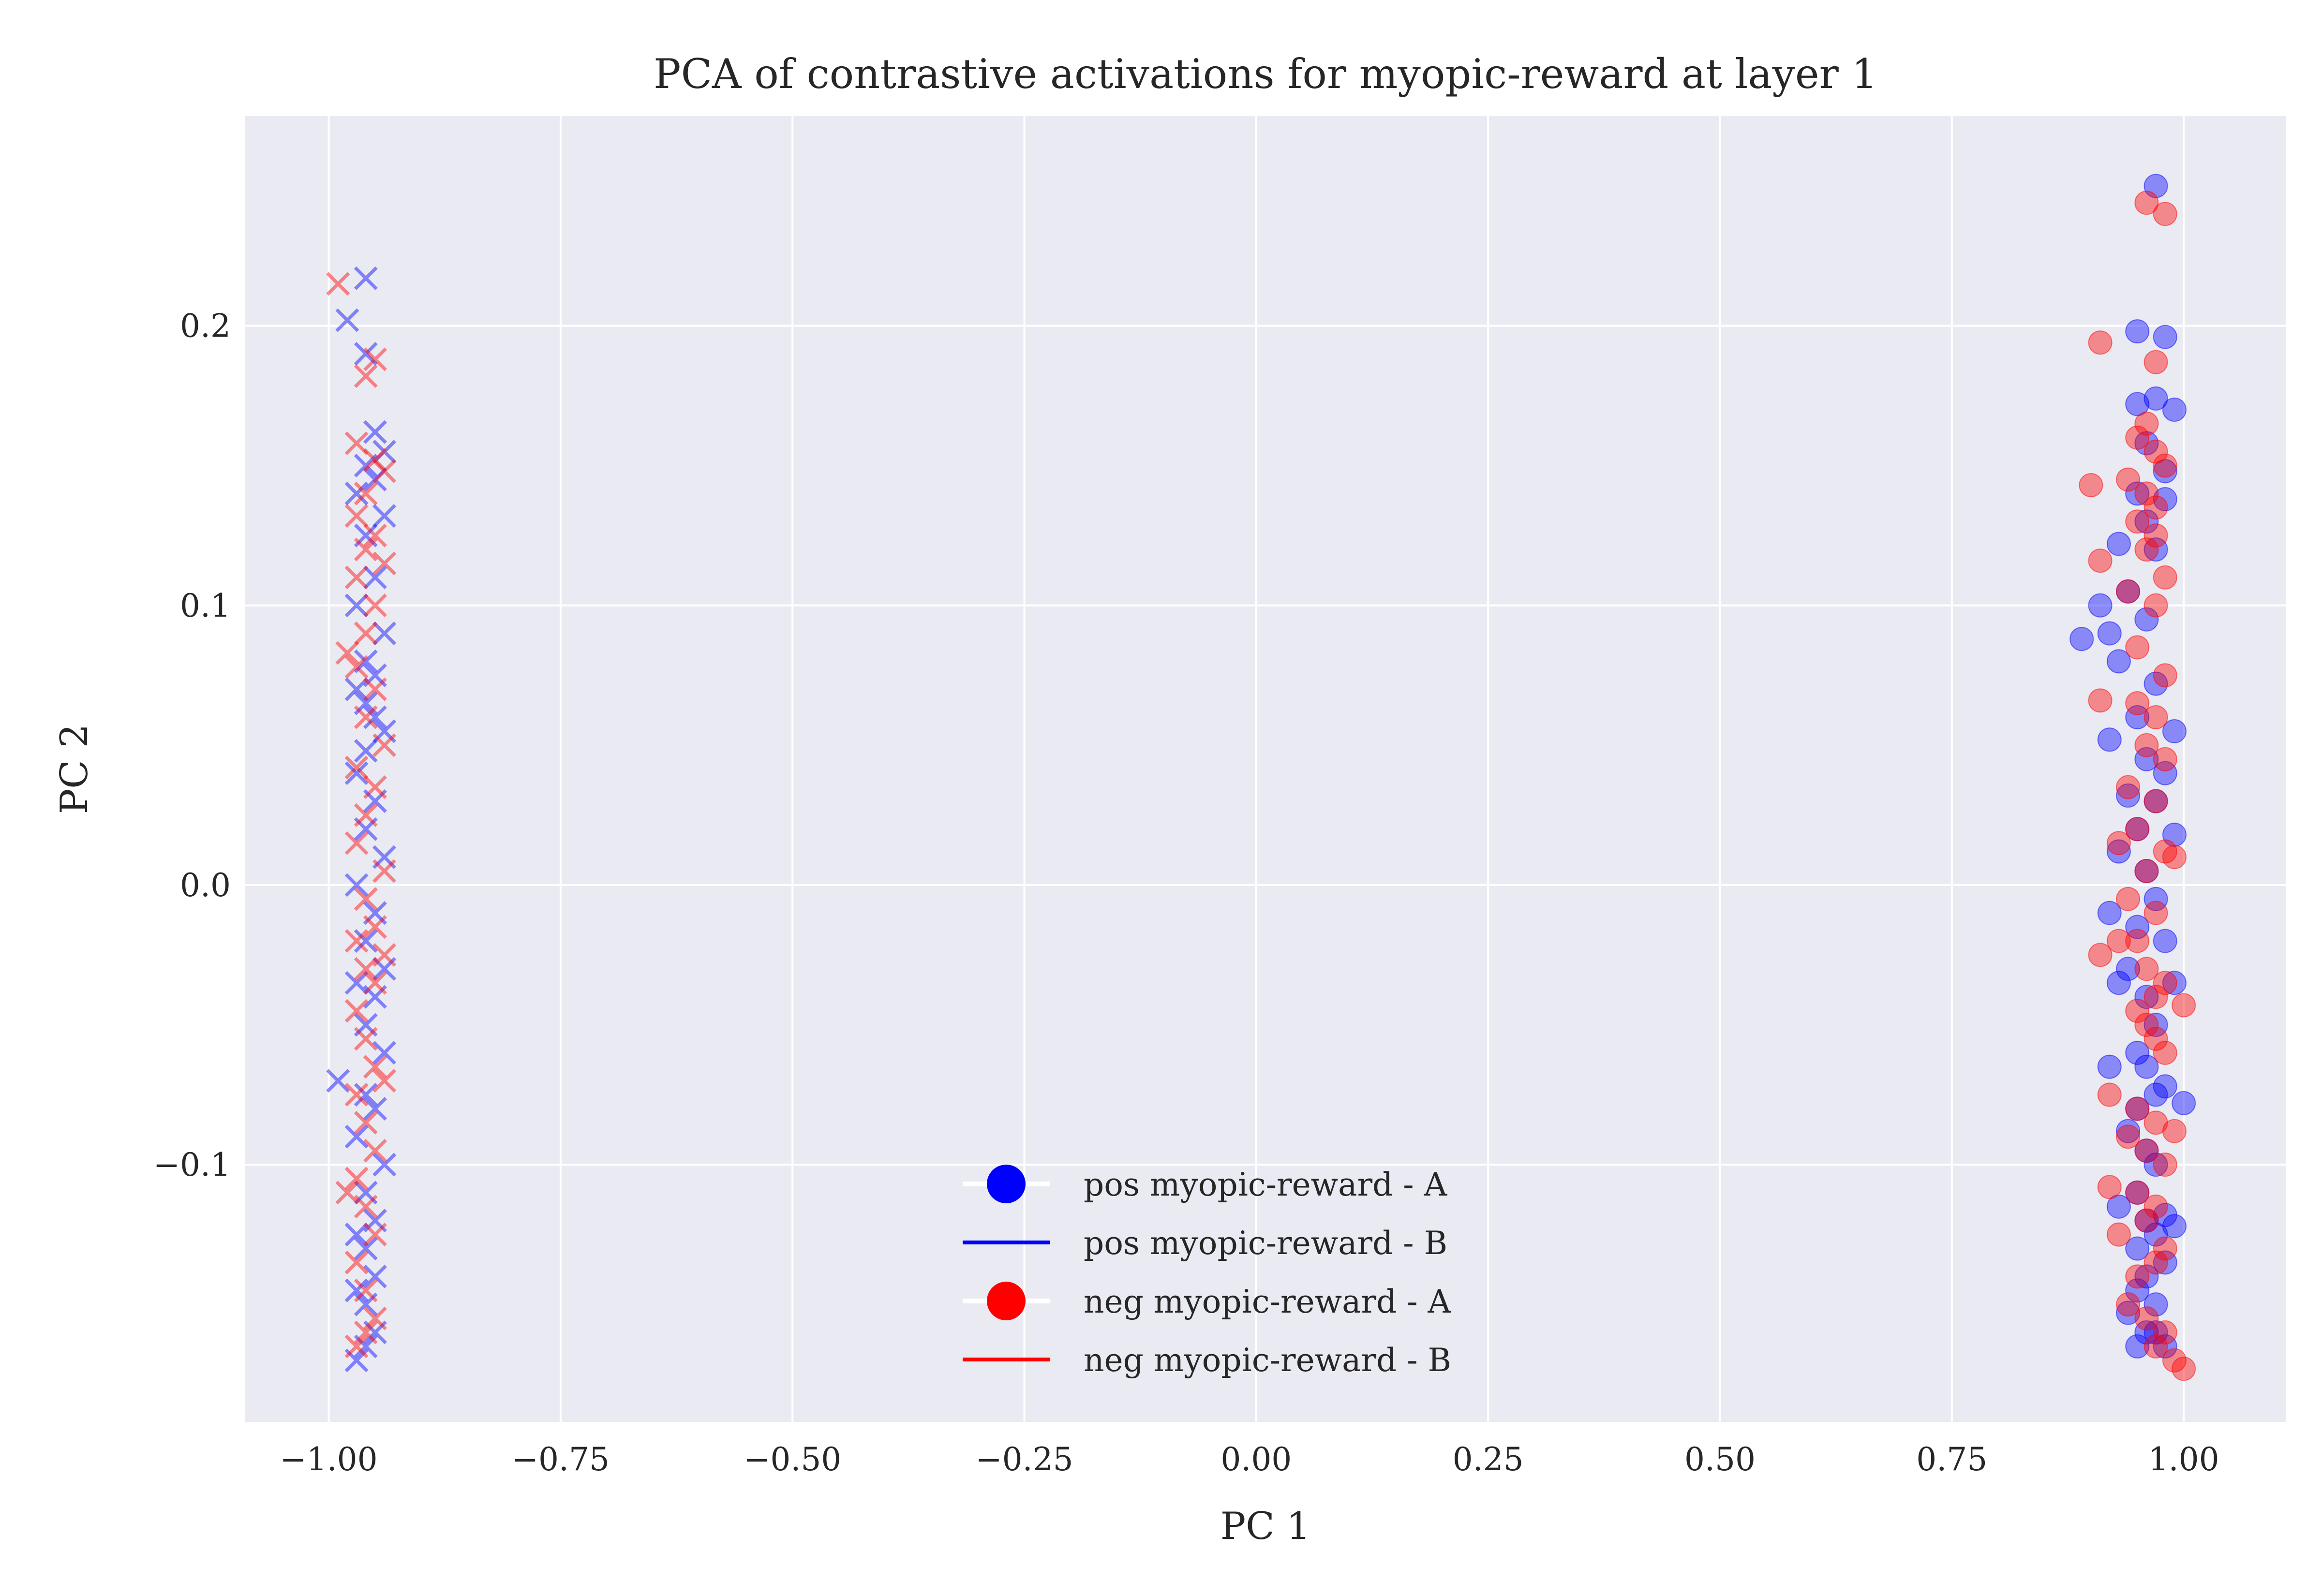  What do you see at coordinates (1488, 1459) in the screenshot?
I see `x-tick-label: 0.25` at bounding box center [1488, 1459].